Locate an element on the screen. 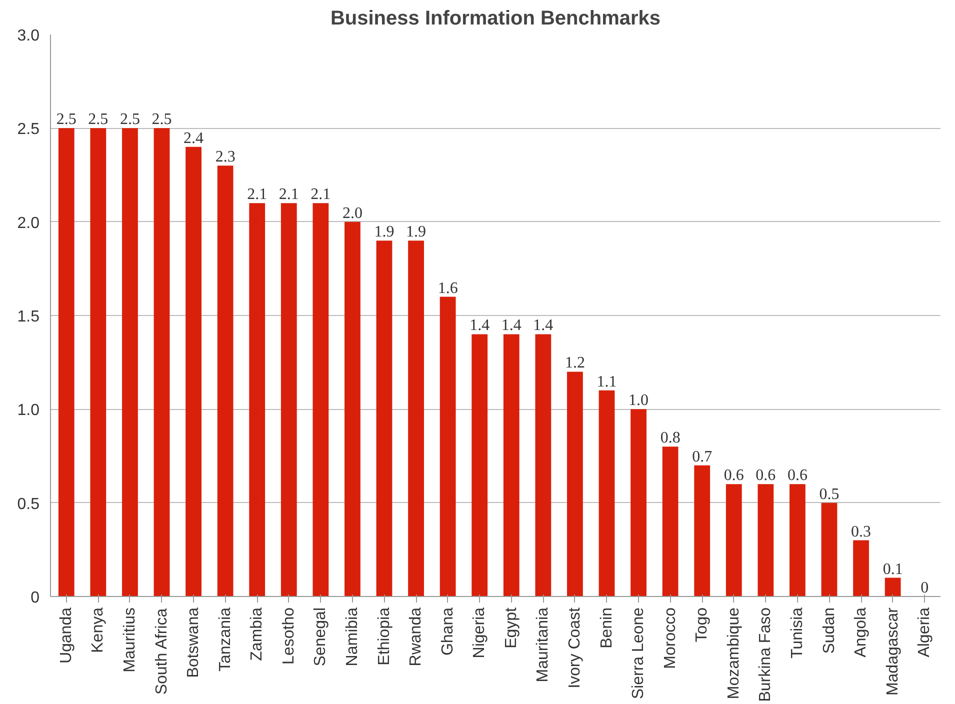 The height and width of the screenshot is (704, 955). y-tick-label: 3.0 is located at coordinates (28, 36).